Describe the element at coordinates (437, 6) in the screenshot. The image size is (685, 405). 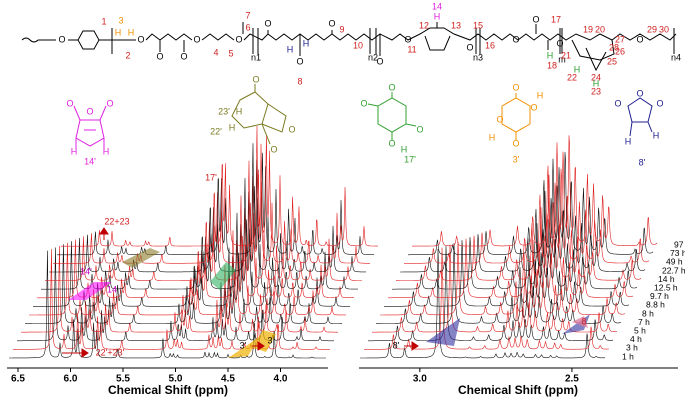
I see `atom-label: 14` at that location.